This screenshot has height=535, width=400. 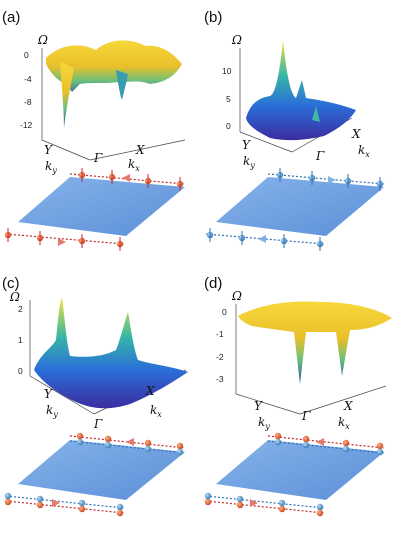 I want to click on tick-label: -8, so click(x=28, y=102).